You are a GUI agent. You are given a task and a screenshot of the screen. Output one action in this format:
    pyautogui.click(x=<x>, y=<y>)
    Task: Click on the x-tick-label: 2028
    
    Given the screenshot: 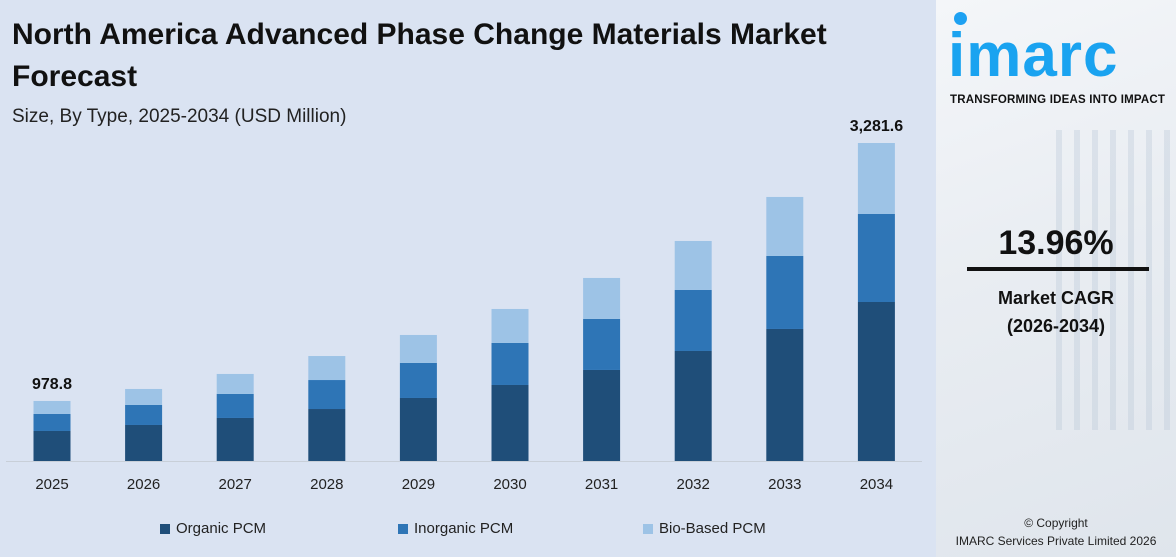 What is the action you would take?
    pyautogui.click(x=326, y=484)
    